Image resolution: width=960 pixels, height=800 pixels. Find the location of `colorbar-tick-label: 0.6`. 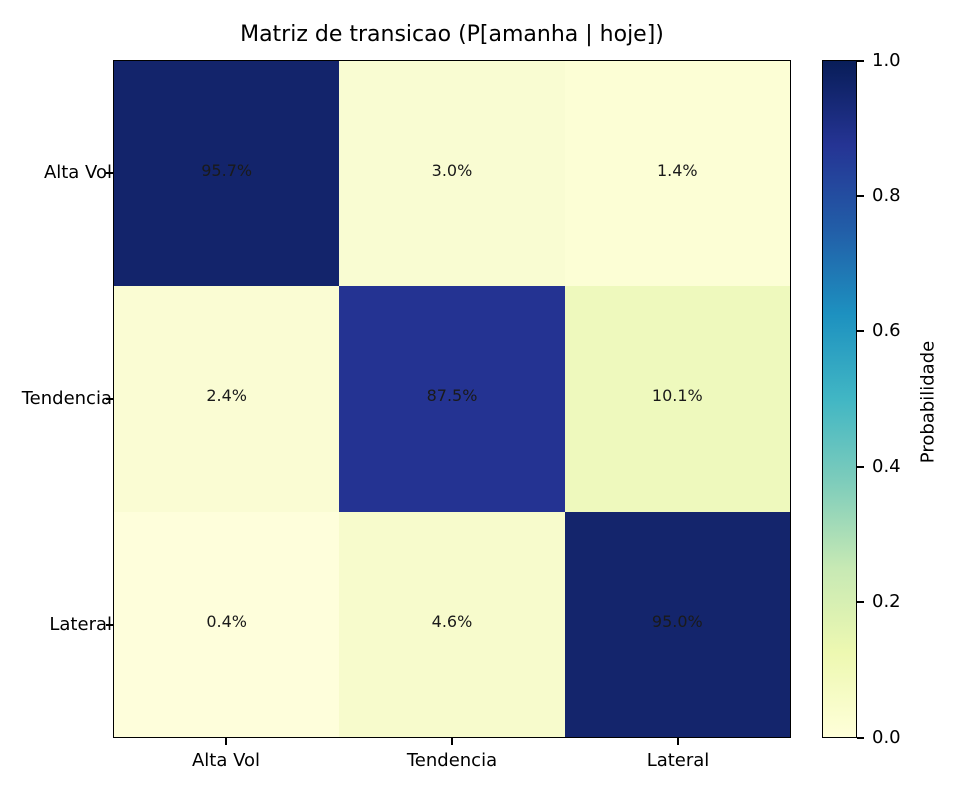

colorbar-tick-label: 0.6 is located at coordinates (886, 330).